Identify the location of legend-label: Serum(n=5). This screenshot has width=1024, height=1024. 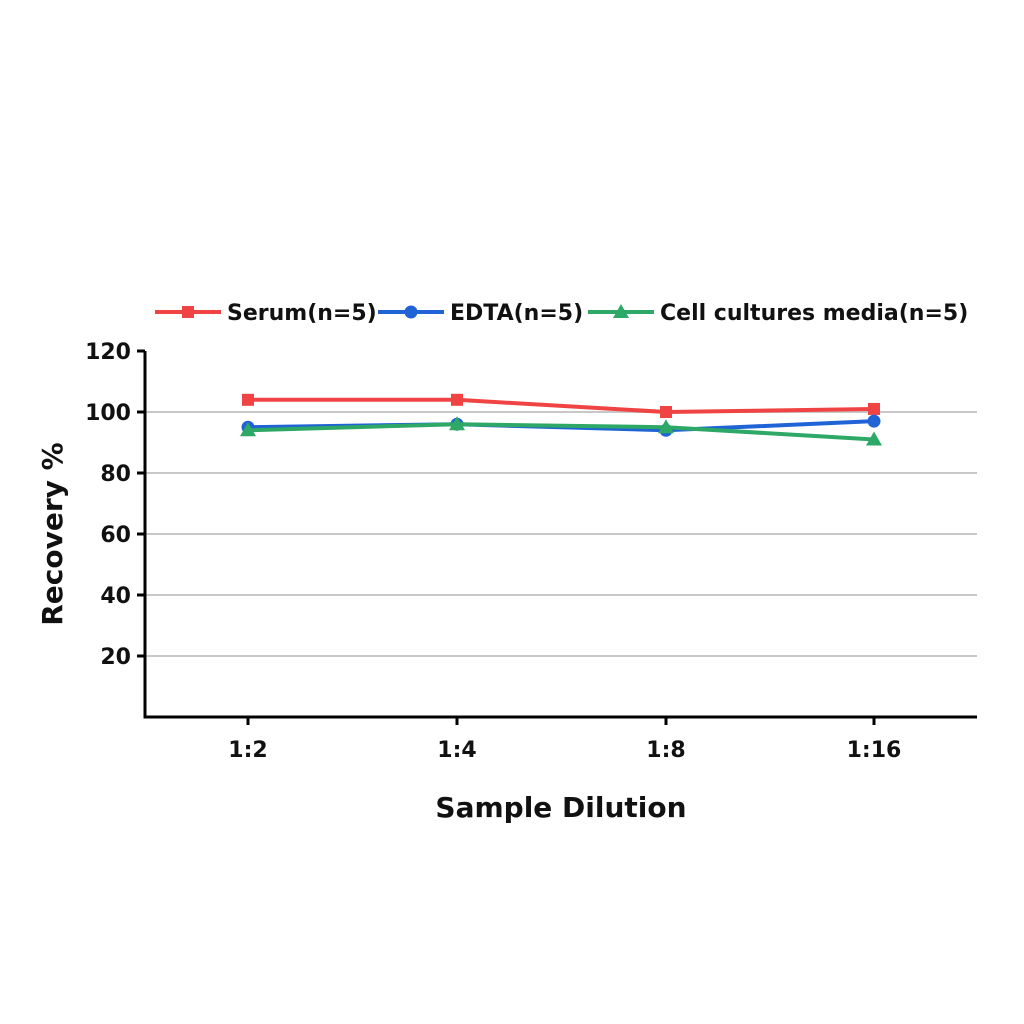
(302, 313).